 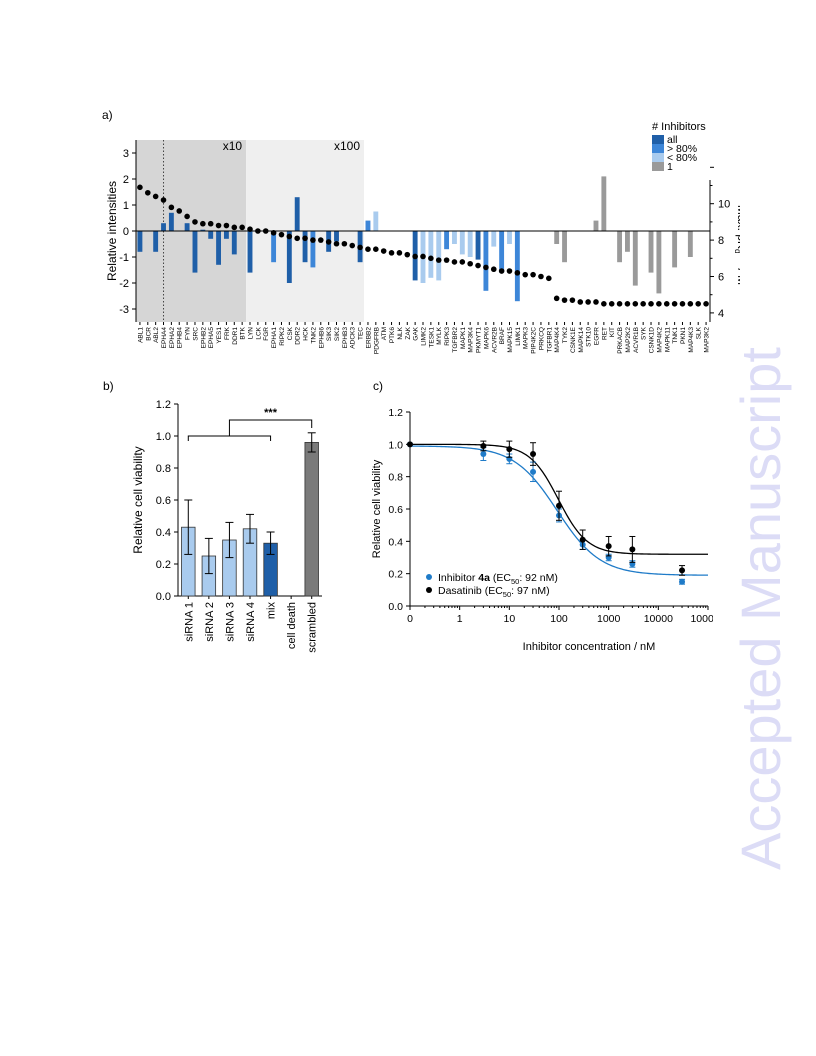 What do you see at coordinates (235, 336) in the screenshot?
I see `x-tick-label: DDR1` at bounding box center [235, 336].